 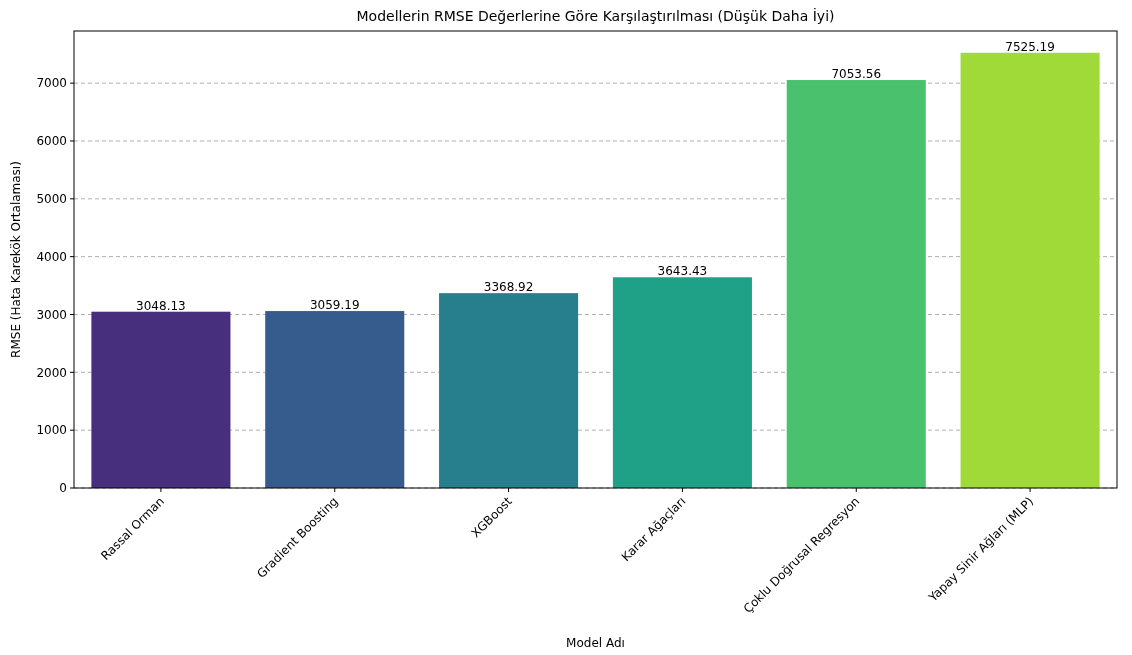 What do you see at coordinates (334, 305) in the screenshot?
I see `data-label: 3059.19` at bounding box center [334, 305].